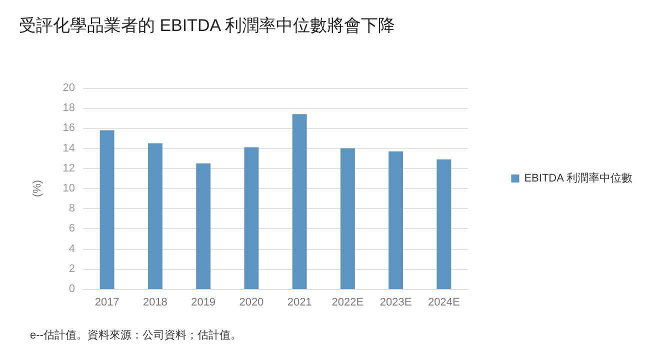 The width and height of the screenshot is (656, 357). Describe the element at coordinates (68, 148) in the screenshot. I see `y-tick-label: 14` at that location.